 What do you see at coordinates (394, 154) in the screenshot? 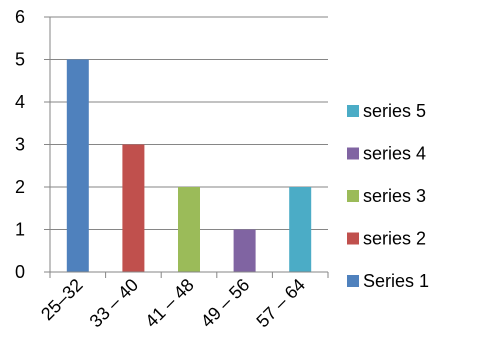
I see `legend-label: series 4` at bounding box center [394, 154].